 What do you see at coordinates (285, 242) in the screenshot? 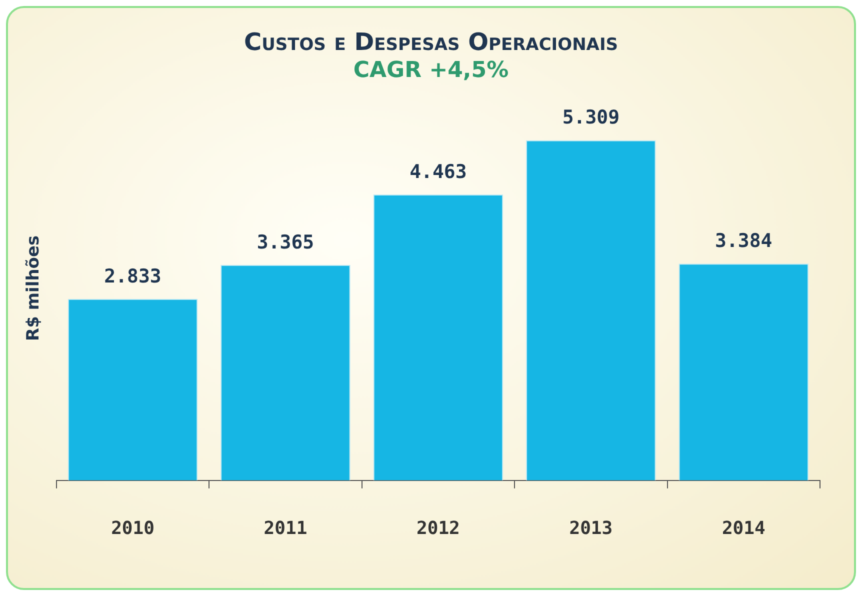
I see `data-label: 3.365` at bounding box center [285, 242].